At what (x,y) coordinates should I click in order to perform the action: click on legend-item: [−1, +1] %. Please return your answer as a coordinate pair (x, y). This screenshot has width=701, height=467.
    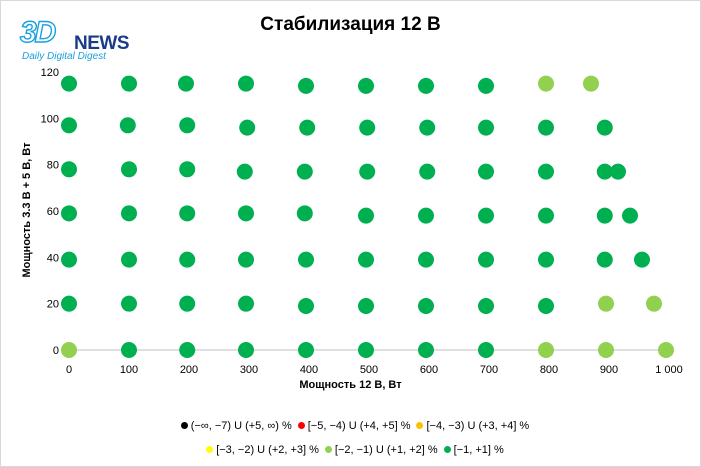
    Looking at the image, I should click on (473, 450).